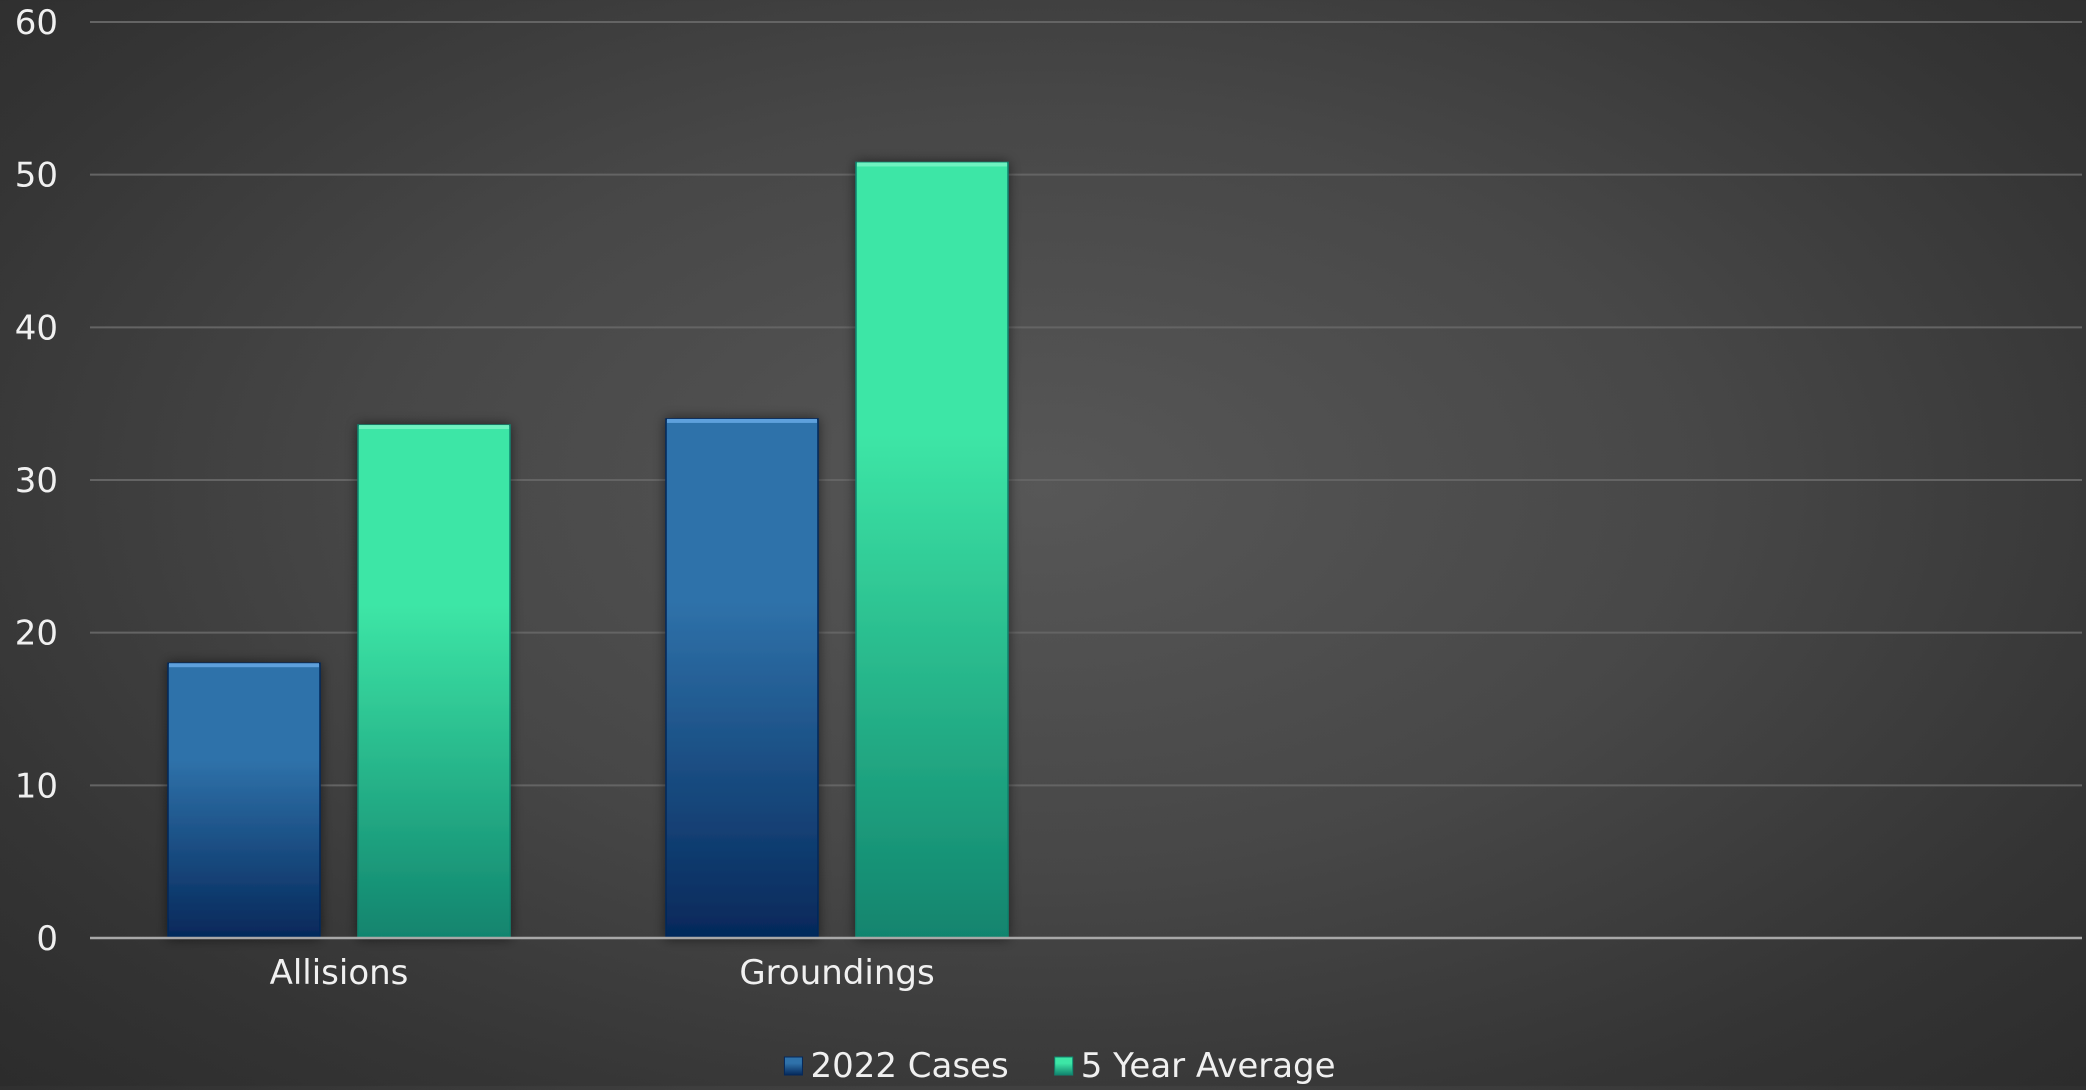 This screenshot has height=1090, width=2086. What do you see at coordinates (36, 23) in the screenshot?
I see `y-tick-label: 60` at bounding box center [36, 23].